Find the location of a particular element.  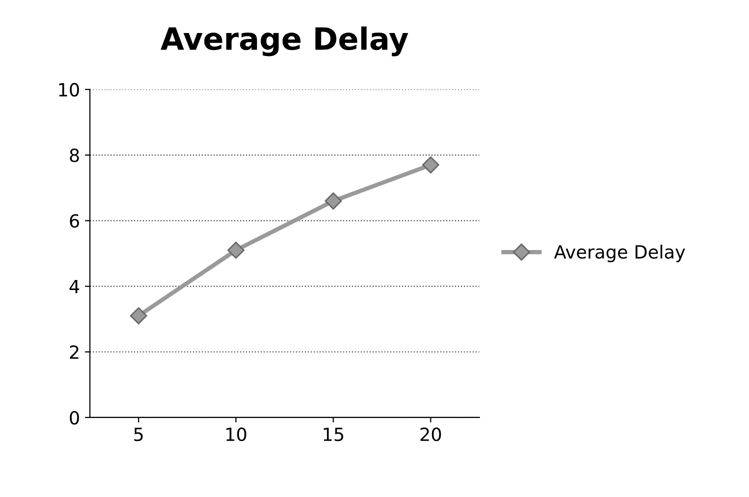

y-tick-label: 4 is located at coordinates (75, 287).